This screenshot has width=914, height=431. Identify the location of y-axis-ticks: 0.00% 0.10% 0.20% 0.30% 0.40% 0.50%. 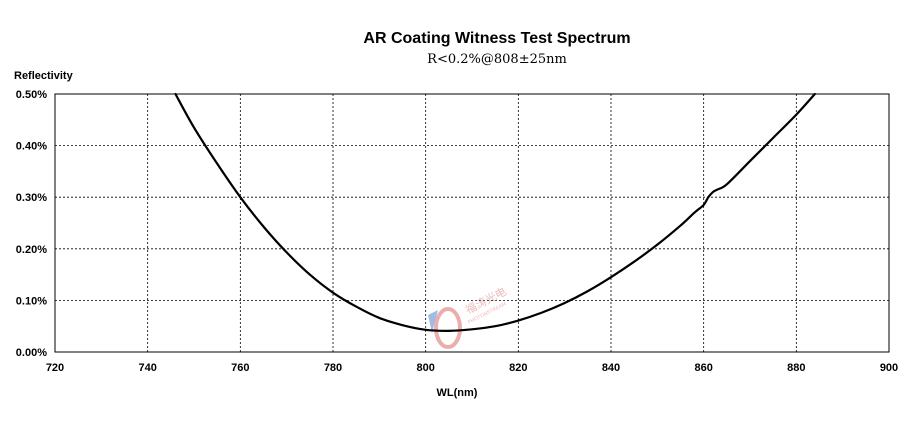
(31, 224).